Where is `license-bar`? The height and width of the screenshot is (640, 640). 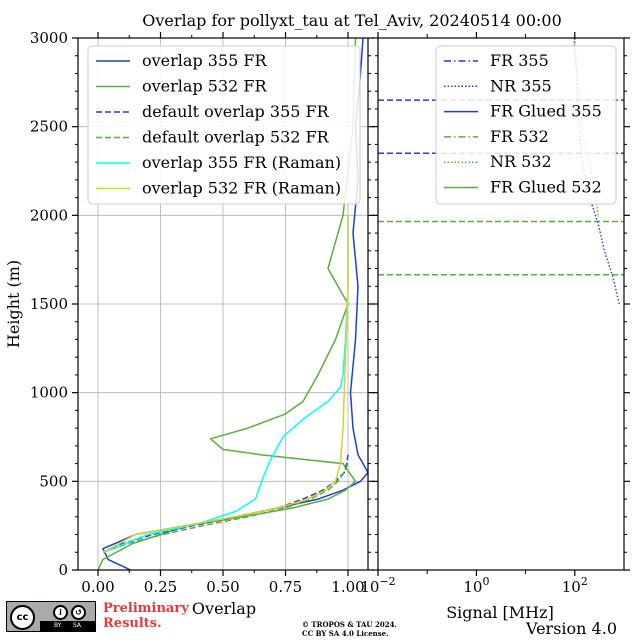 license-bar is located at coordinates (67, 626).